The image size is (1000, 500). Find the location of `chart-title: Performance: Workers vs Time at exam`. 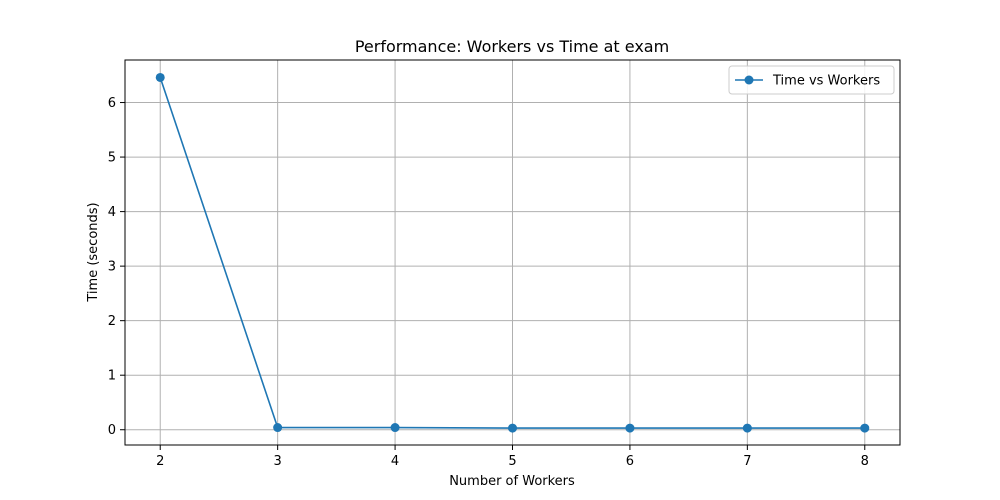

chart-title: Performance: Workers vs Time at exam is located at coordinates (512, 46).